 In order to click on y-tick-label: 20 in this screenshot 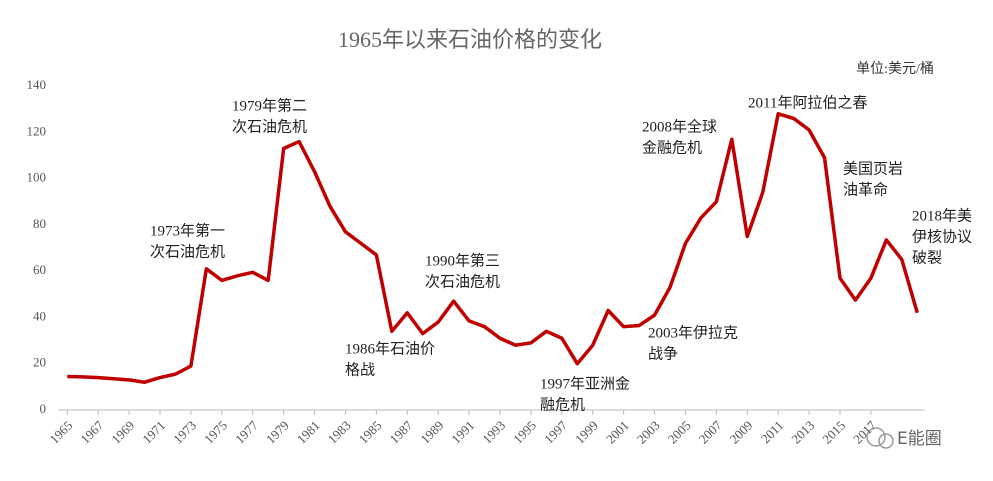, I will do `click(39, 362)`.